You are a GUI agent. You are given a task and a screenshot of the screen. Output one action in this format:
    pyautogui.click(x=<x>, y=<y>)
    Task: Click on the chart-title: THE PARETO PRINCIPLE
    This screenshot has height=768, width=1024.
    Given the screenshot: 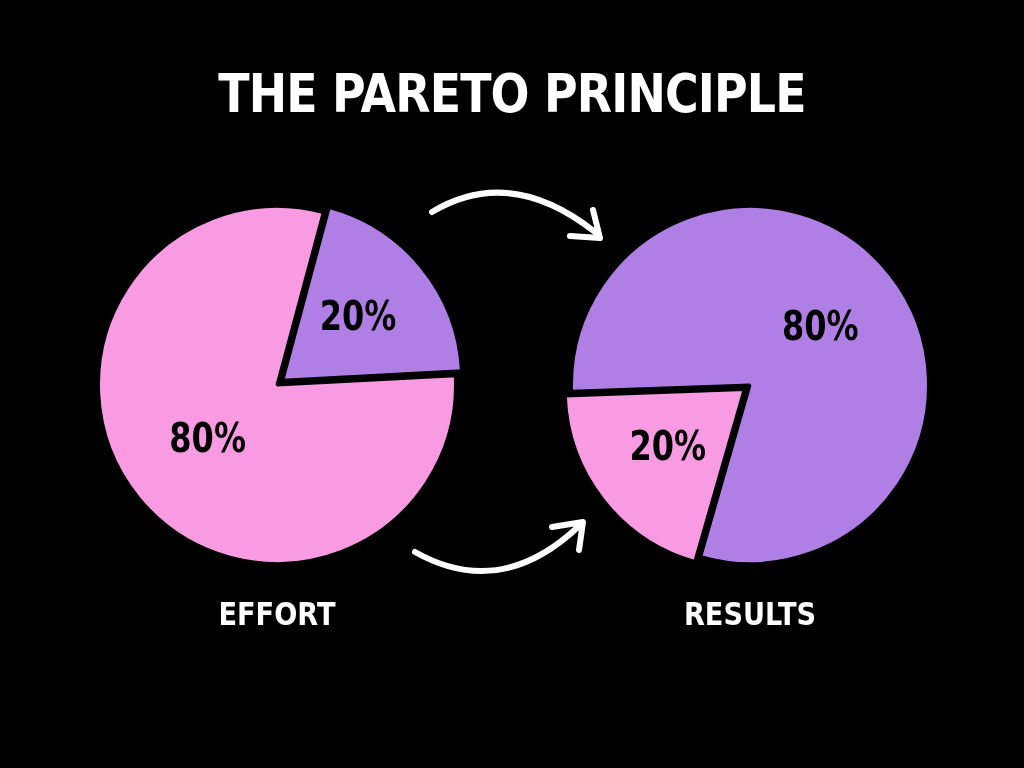 What is the action you would take?
    pyautogui.click(x=512, y=93)
    